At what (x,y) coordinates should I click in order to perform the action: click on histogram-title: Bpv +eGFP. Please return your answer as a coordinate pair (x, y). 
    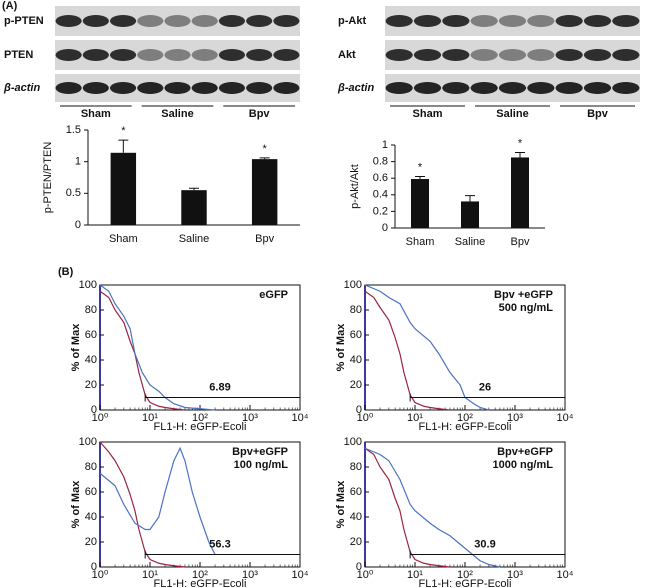
    Looking at the image, I should click on (523, 295).